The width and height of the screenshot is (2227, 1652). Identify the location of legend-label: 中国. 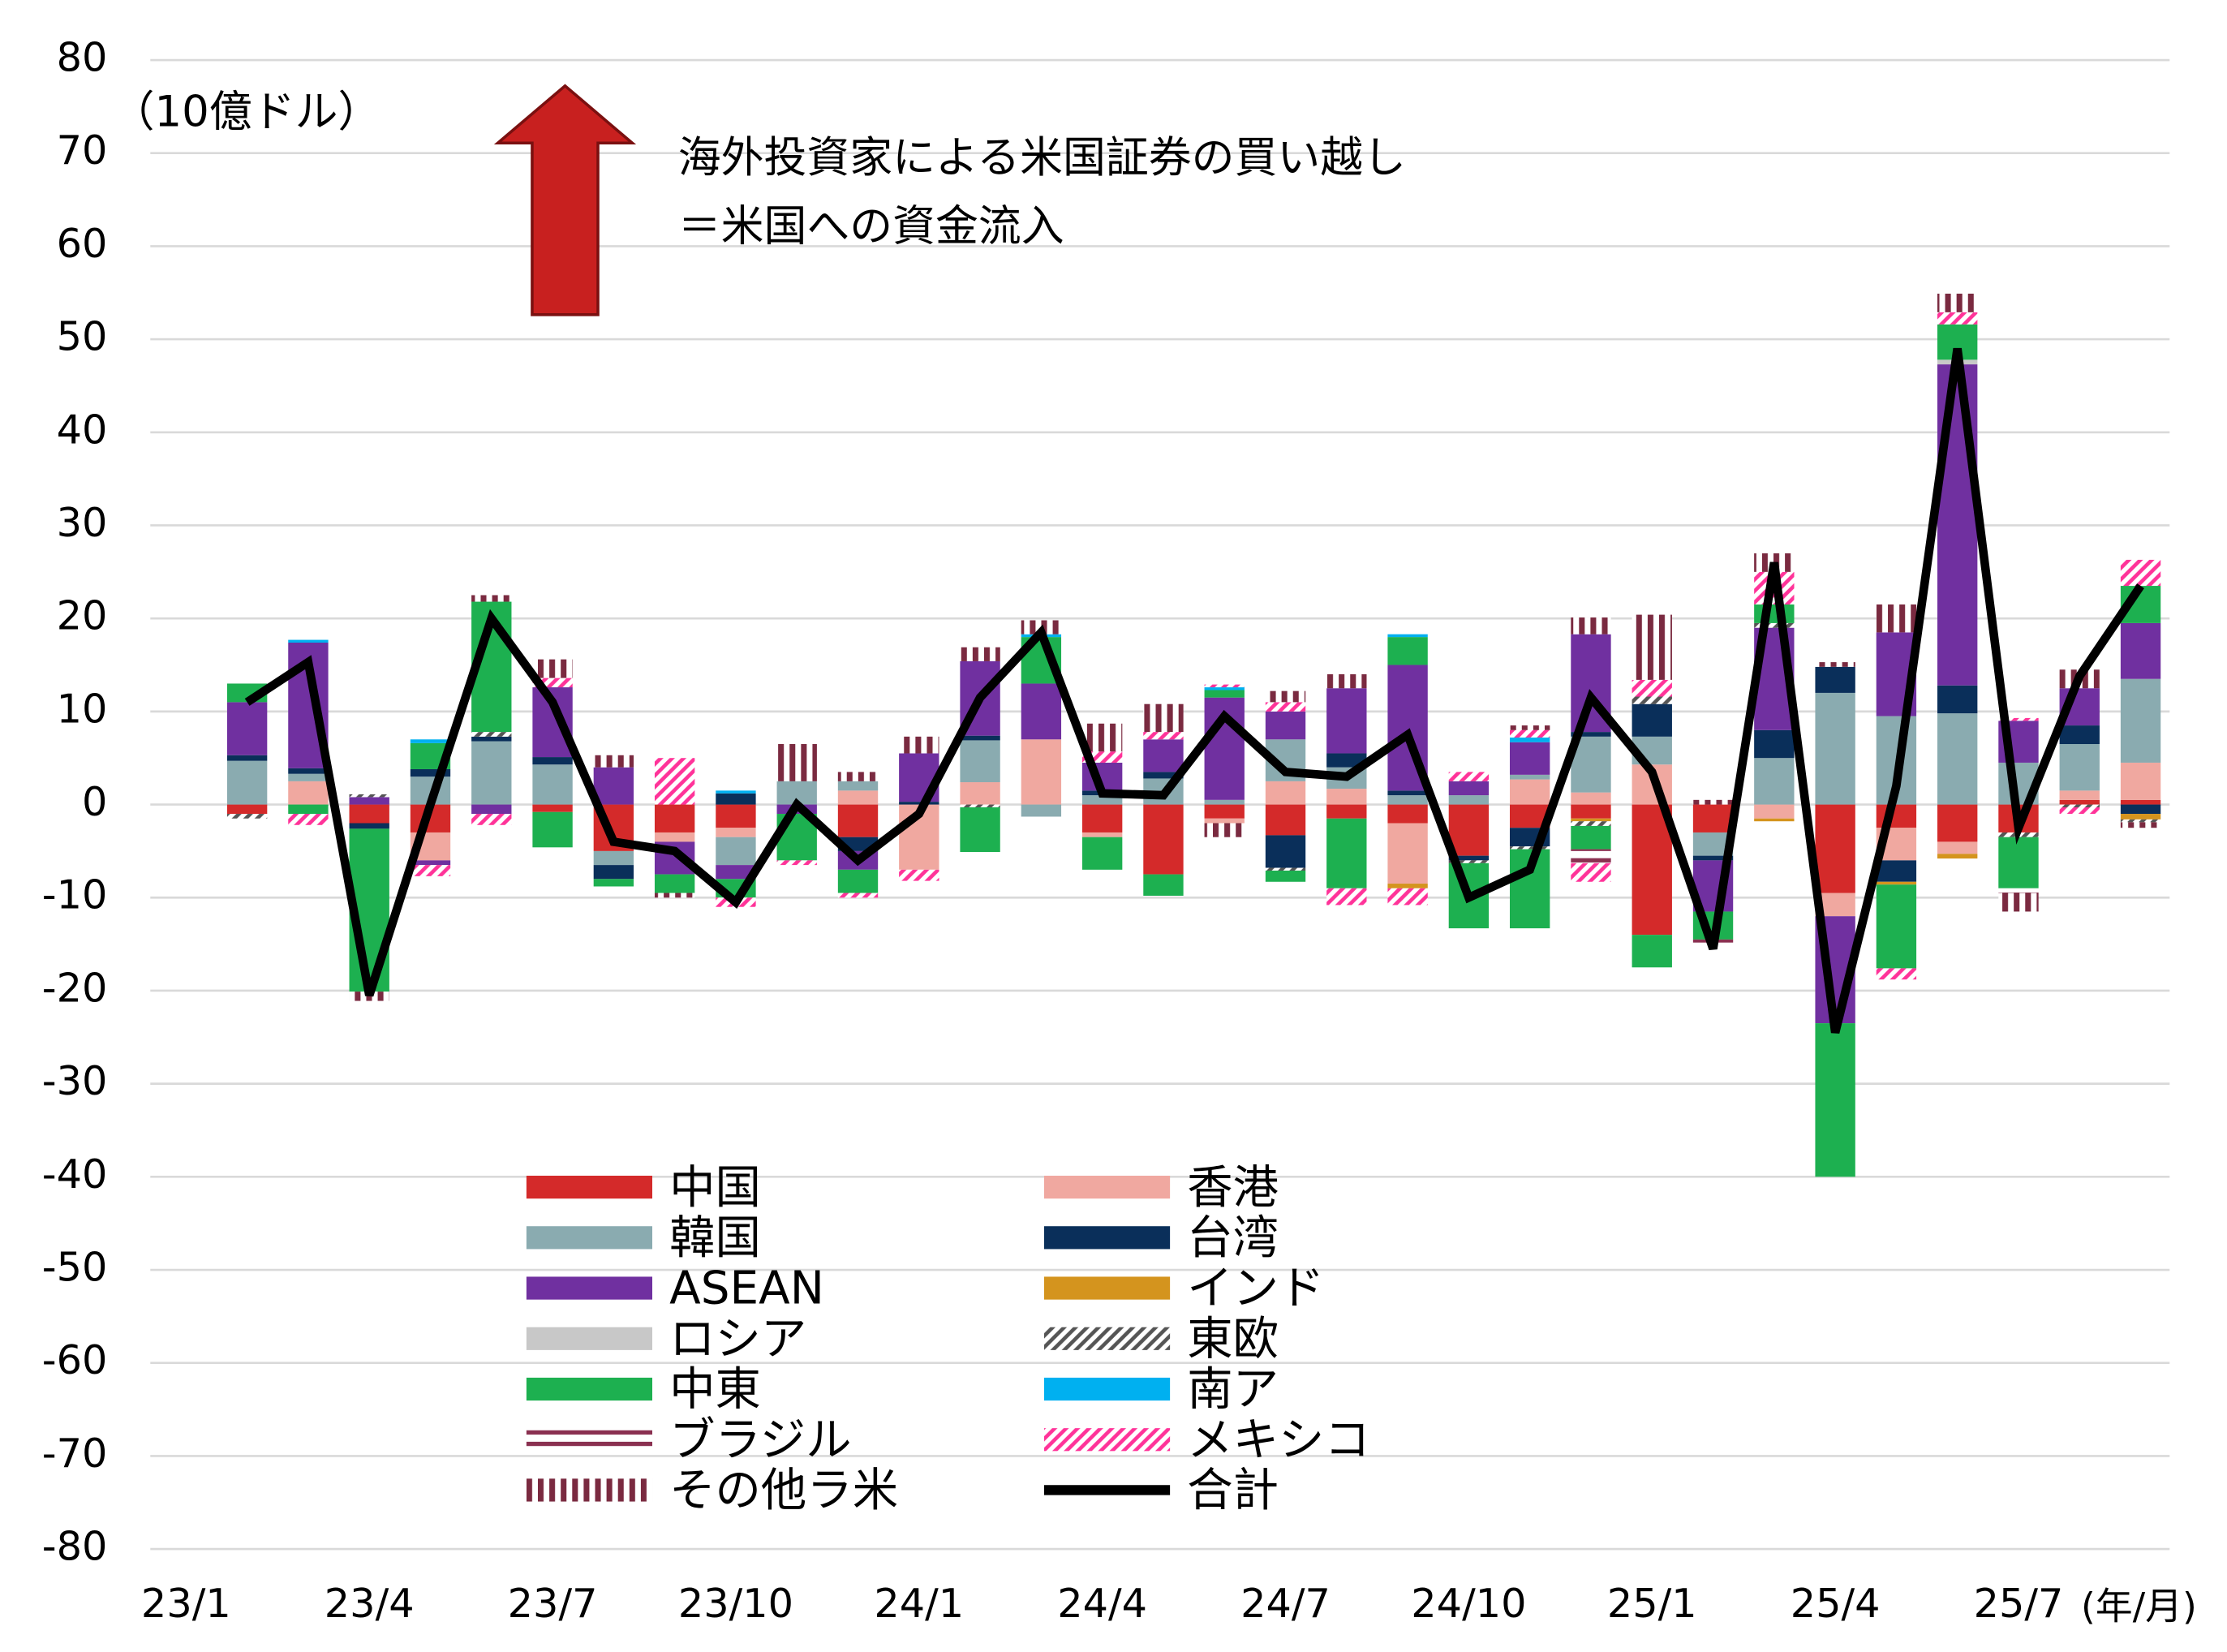
(715, 1187).